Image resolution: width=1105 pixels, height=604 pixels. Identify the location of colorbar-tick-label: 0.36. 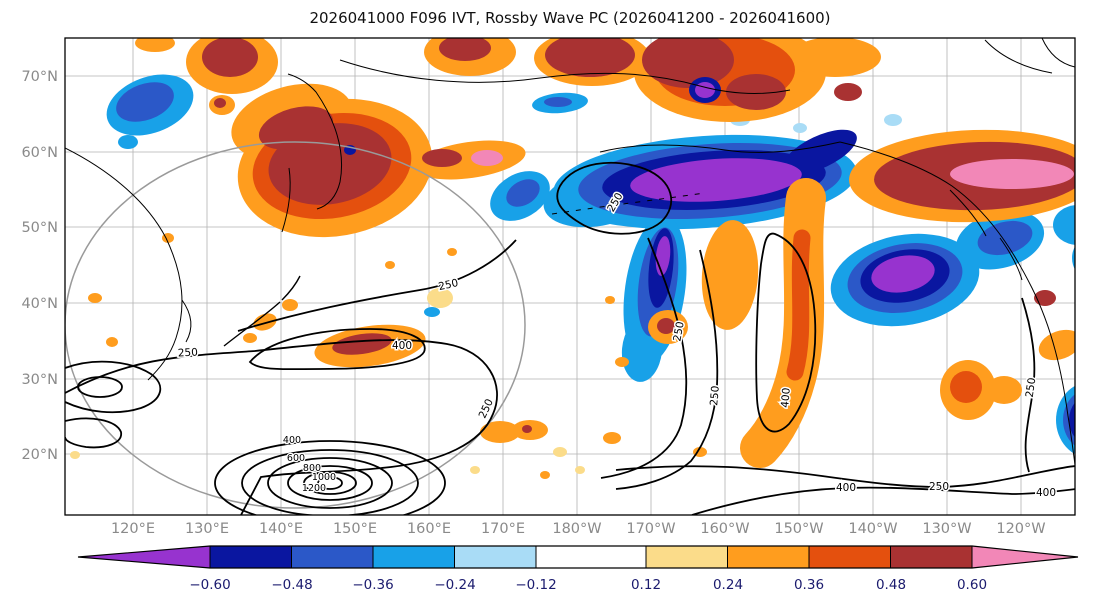
(809, 585).